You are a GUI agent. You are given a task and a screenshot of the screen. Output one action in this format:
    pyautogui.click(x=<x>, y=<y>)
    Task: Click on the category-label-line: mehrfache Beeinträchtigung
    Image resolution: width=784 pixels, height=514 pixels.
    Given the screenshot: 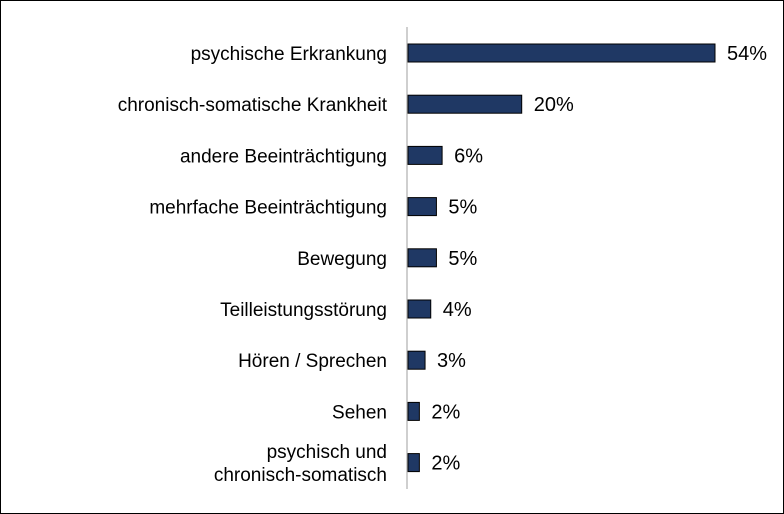 What is the action you would take?
    pyautogui.click(x=268, y=208)
    